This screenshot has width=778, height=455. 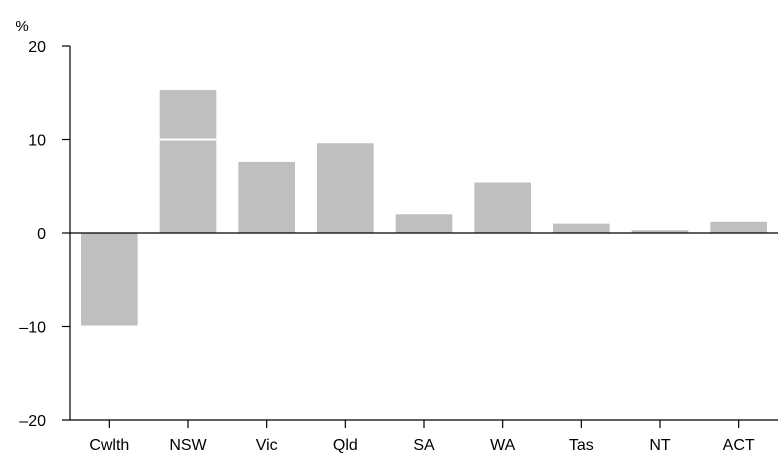 I want to click on x-tick-label-qld: Qld, so click(x=345, y=445).